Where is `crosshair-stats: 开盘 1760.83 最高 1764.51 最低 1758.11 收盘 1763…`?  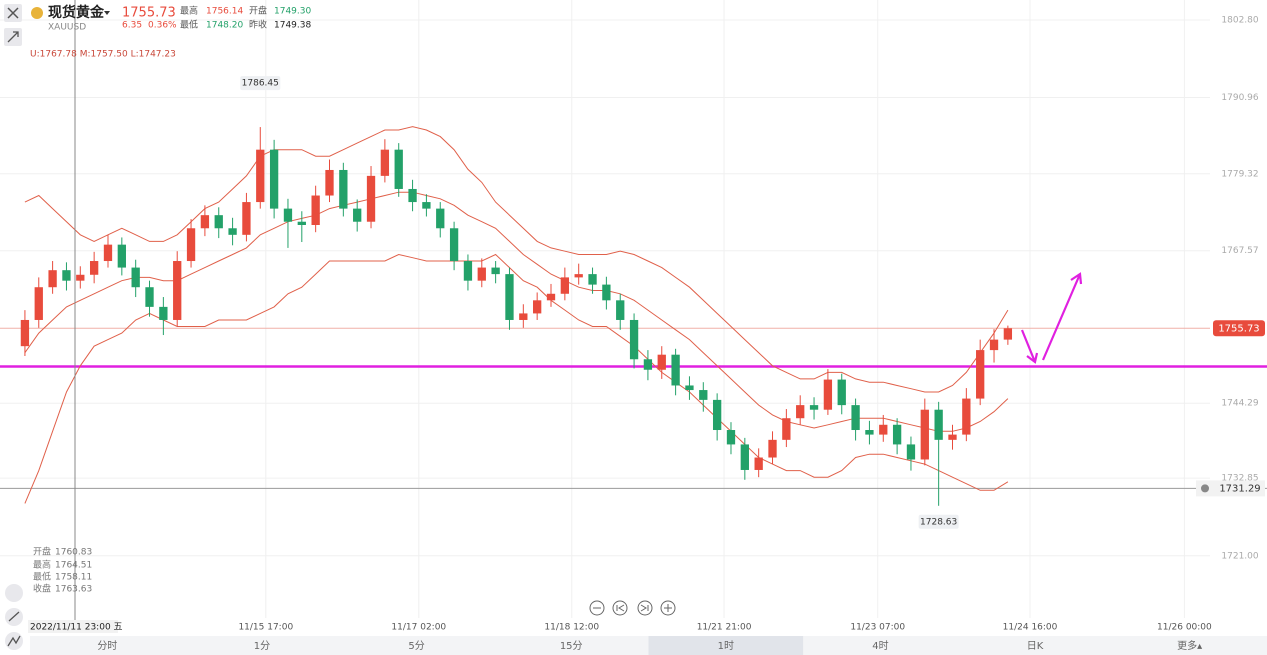
crosshair-stats: 开盘 1760.83 最高 1764.51 最低 1758.11 收盘 1763… is located at coordinates (62, 570).